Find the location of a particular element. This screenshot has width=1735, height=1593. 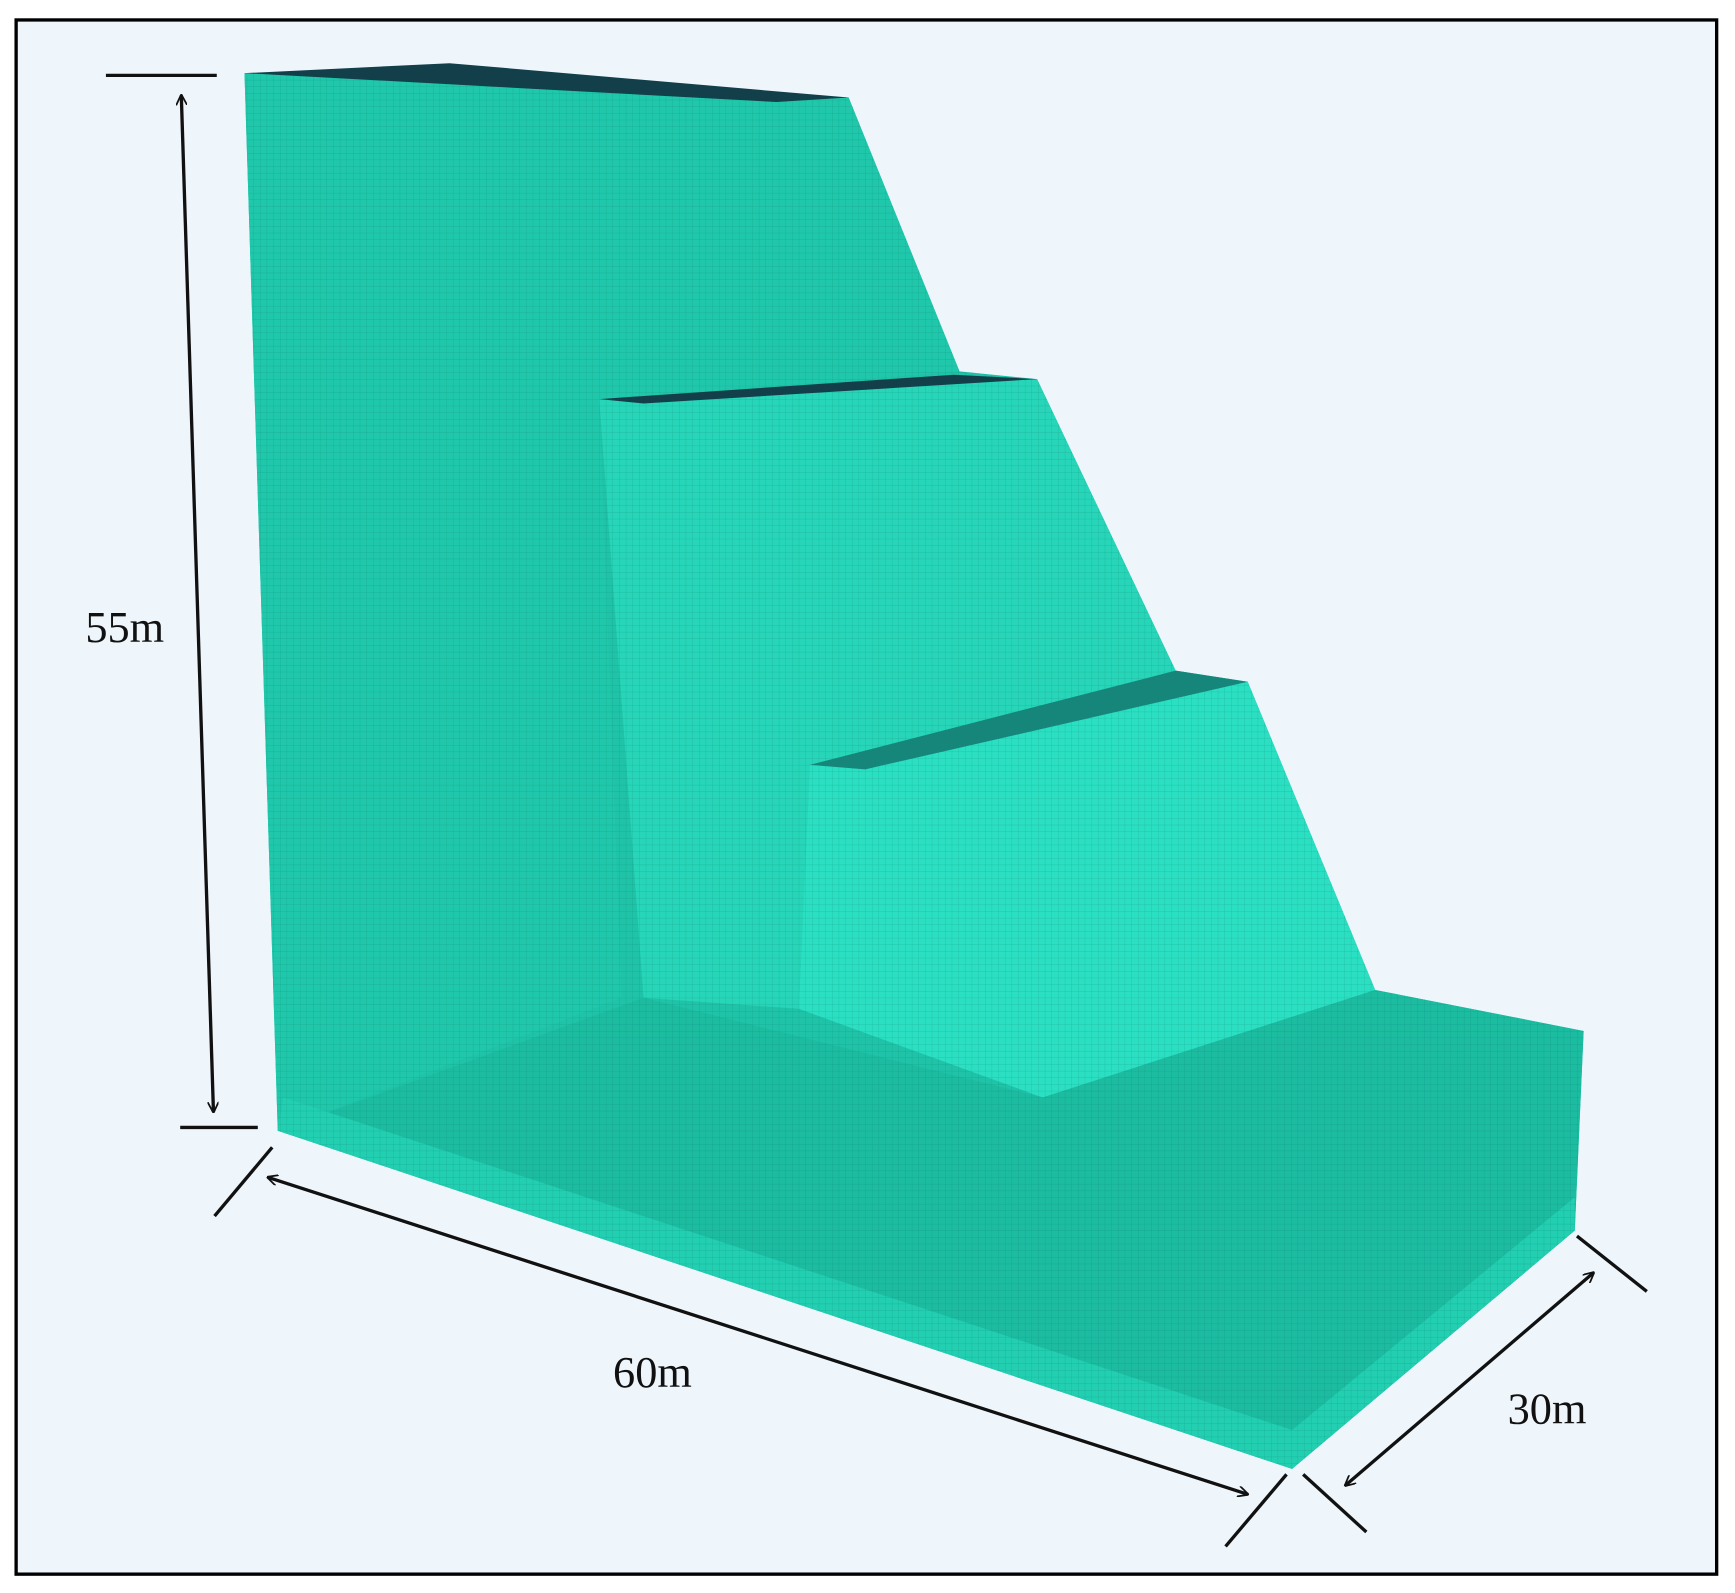

width-arrow is located at coordinates (1469, 1379).